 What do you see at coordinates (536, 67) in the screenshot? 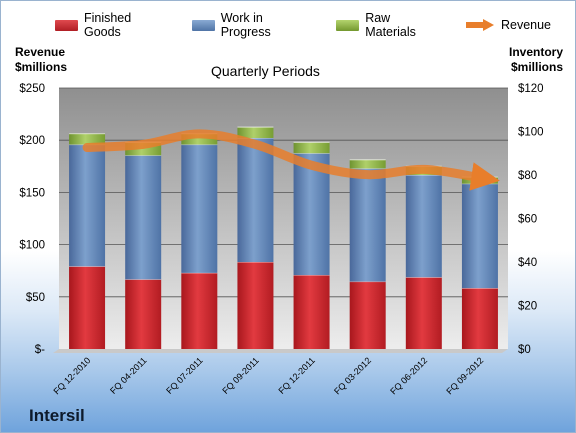
I see `right-axis-title-line2: $millions` at bounding box center [536, 67].